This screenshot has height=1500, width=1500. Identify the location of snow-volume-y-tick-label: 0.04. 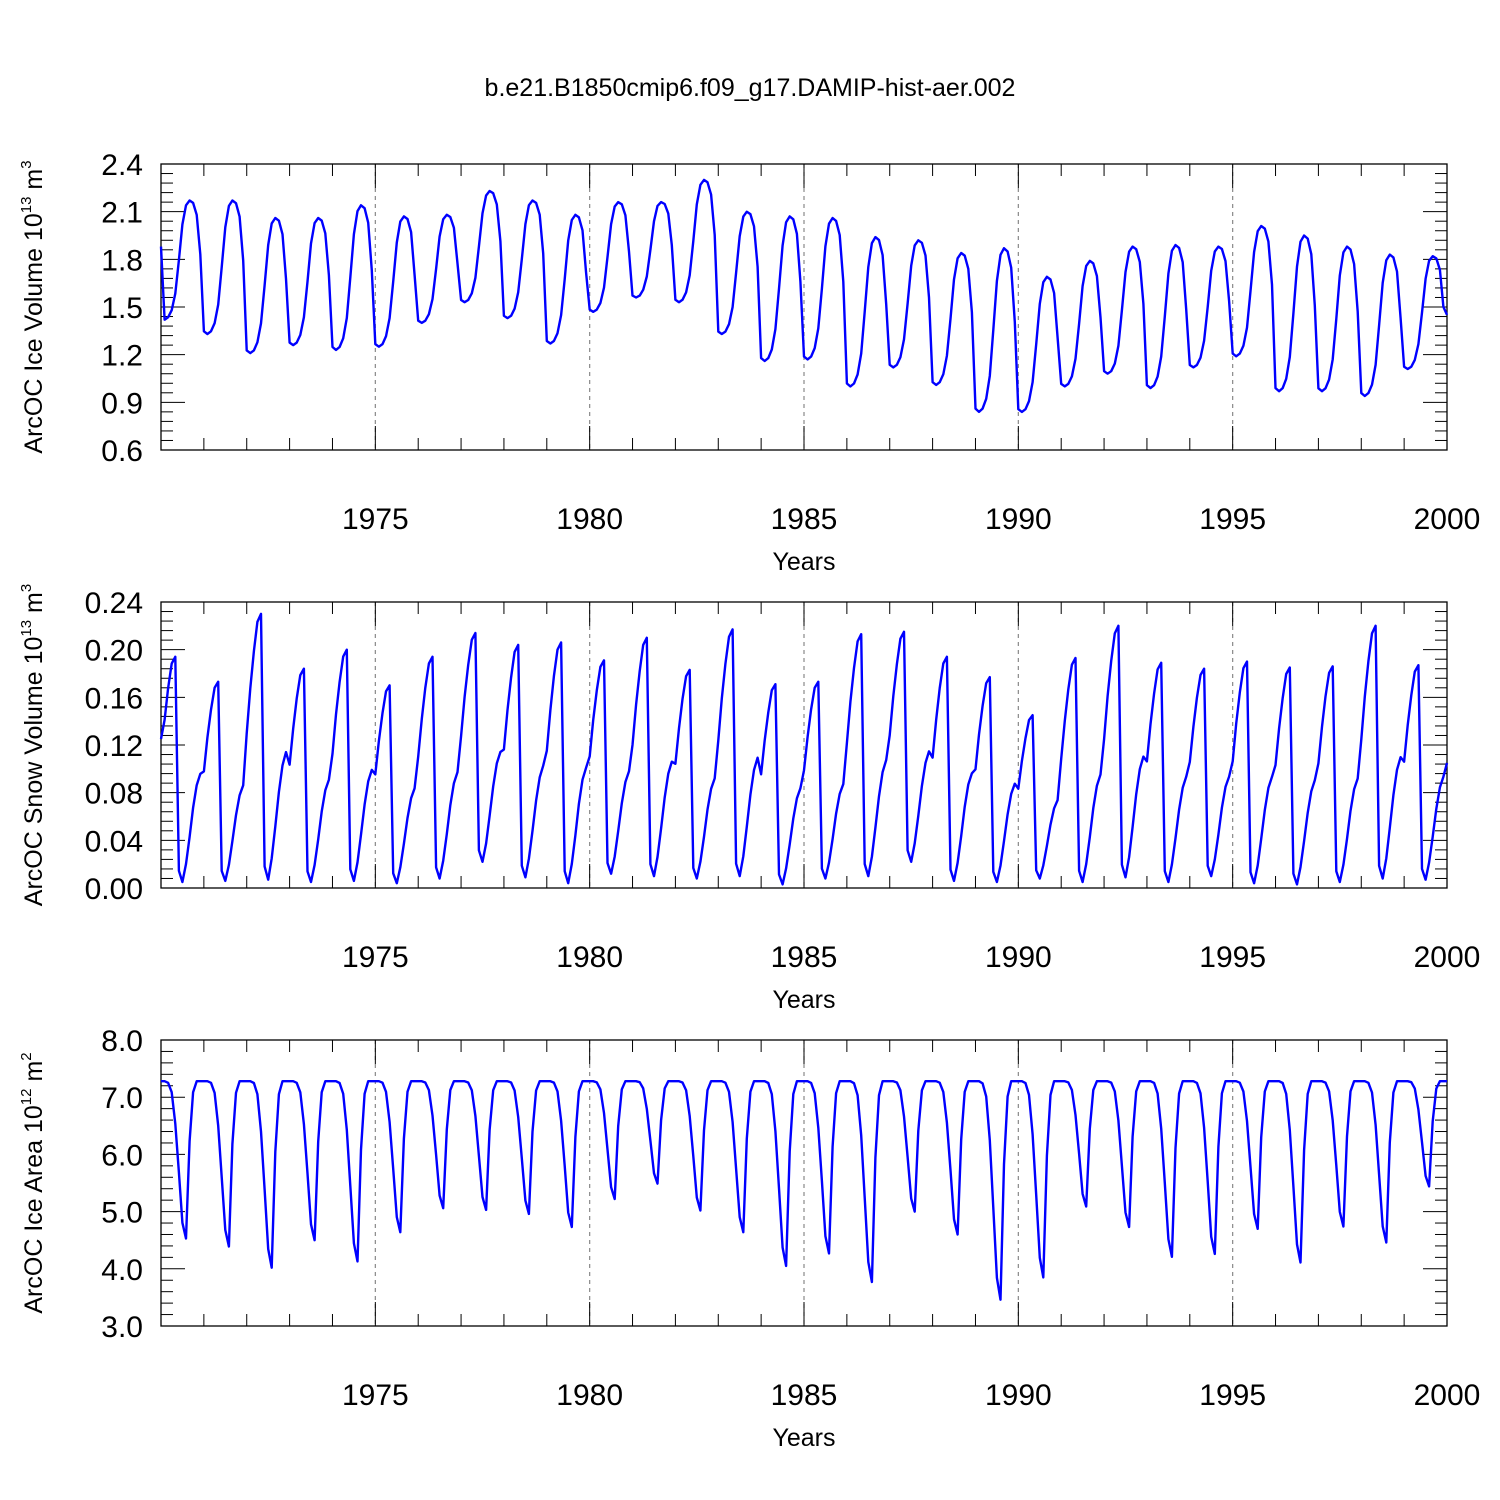
(114, 841).